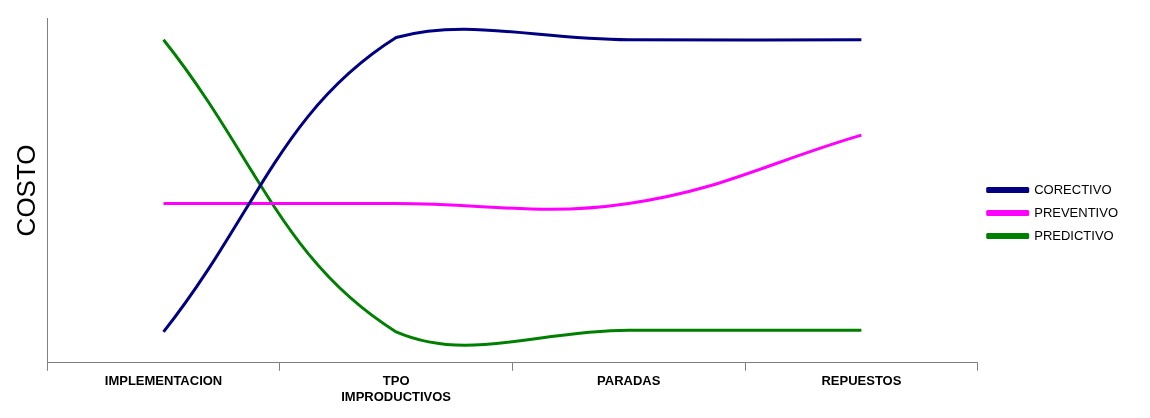 This screenshot has width=1150, height=418. What do you see at coordinates (629, 381) in the screenshot?
I see `x-tick-label: PARADAS` at bounding box center [629, 381].